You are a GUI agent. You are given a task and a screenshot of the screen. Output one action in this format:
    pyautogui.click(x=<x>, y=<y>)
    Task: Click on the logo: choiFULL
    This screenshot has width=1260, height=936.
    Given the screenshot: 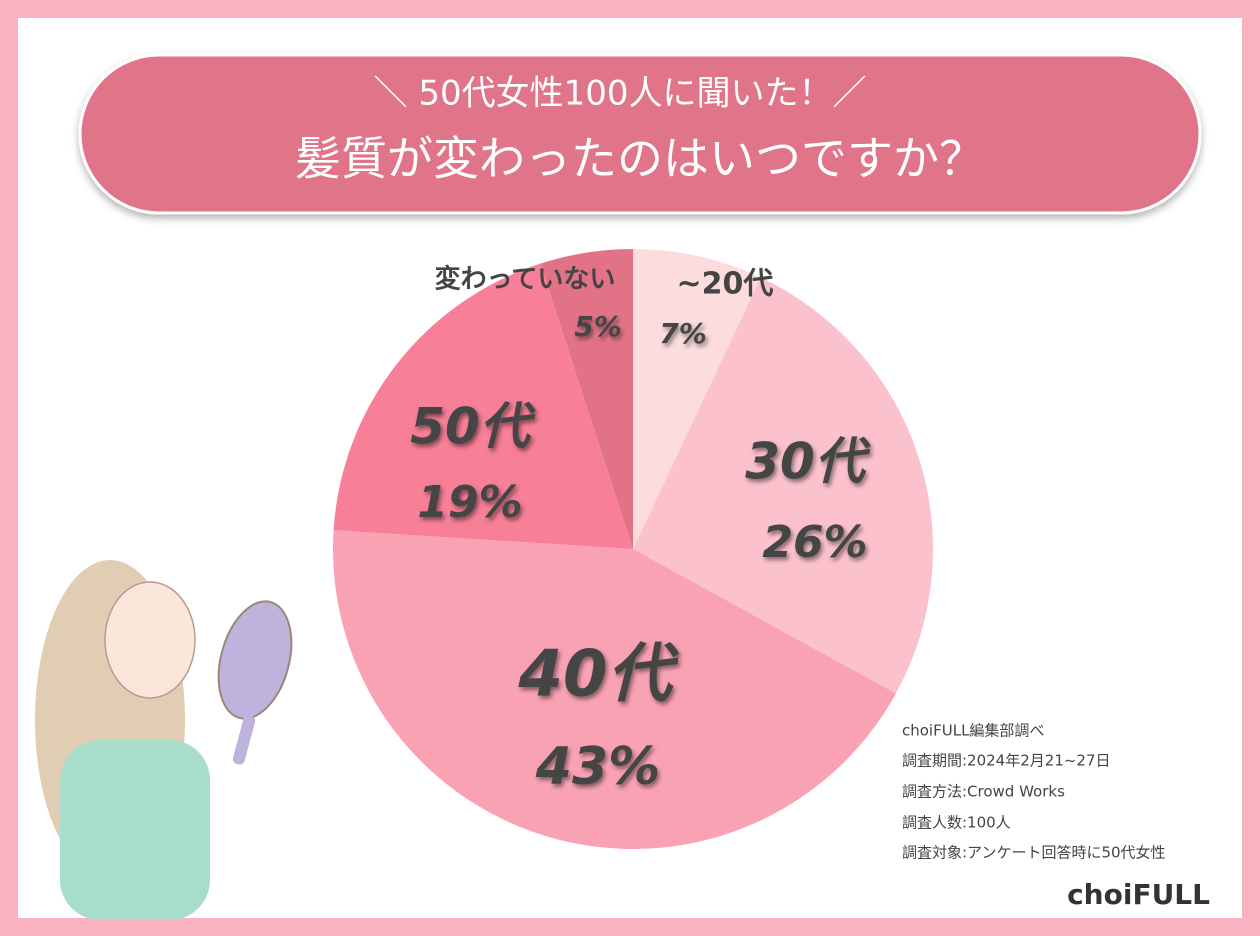 What is the action you would take?
    pyautogui.click(x=1138, y=894)
    